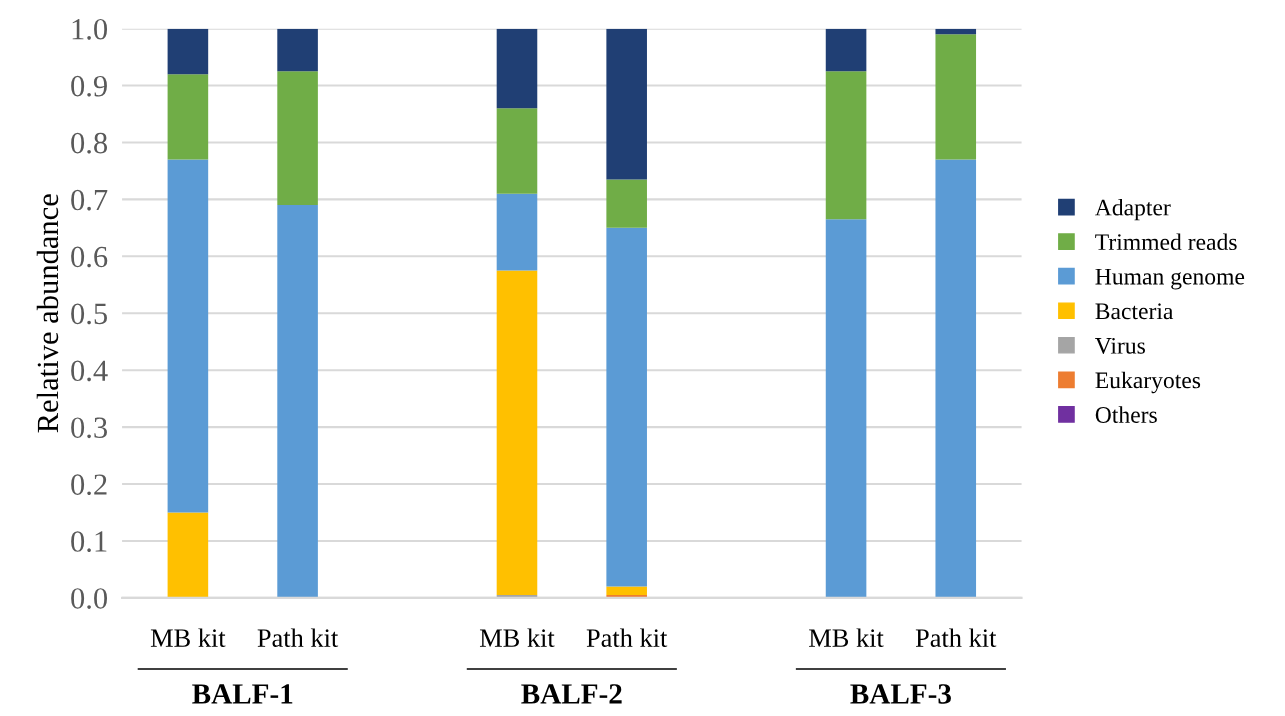 The width and height of the screenshot is (1285, 716). I want to click on y-tick-label: 0.8, so click(89, 143).